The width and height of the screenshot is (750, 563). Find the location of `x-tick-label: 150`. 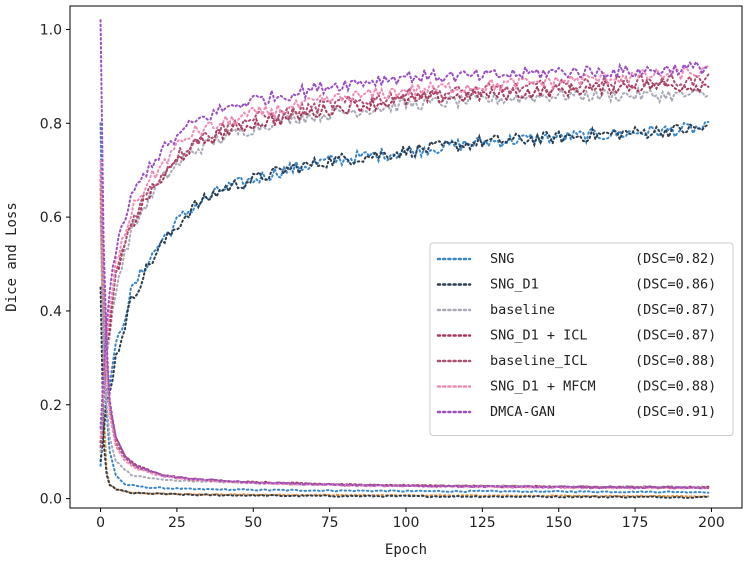

x-tick-label: 150 is located at coordinates (558, 523).